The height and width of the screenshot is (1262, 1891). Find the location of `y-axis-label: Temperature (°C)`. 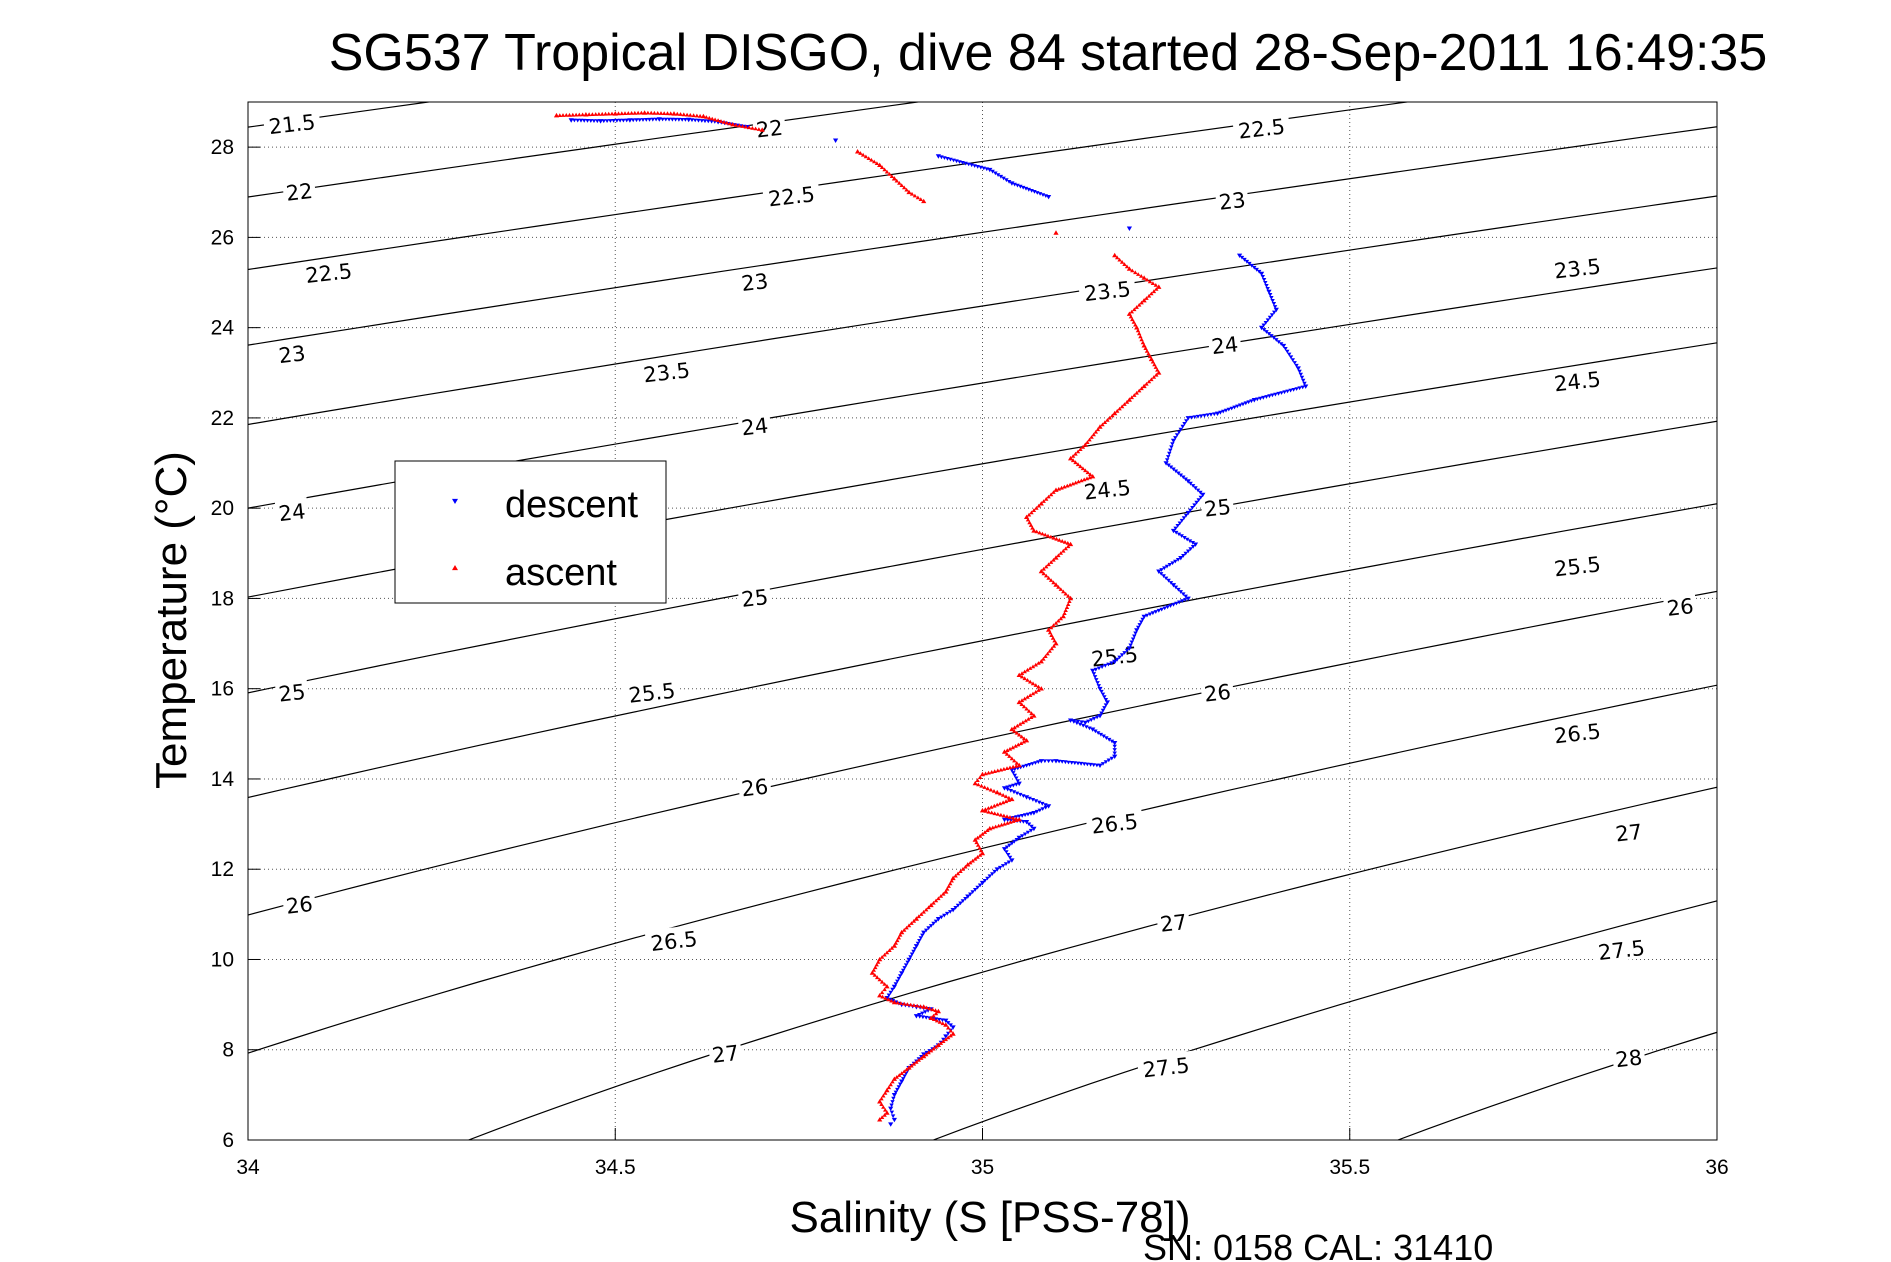

y-axis-label: Temperature (°C) is located at coordinates (171, 620).